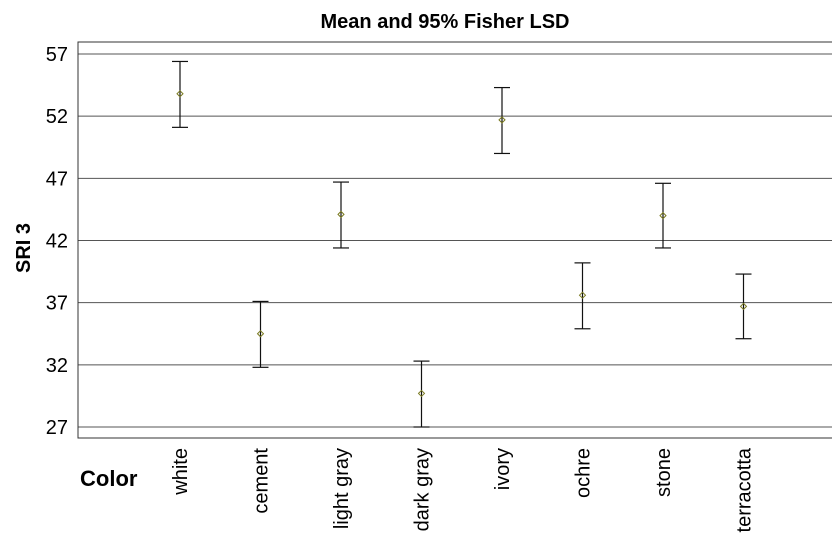  What do you see at coordinates (57, 304) in the screenshot?
I see `y-tick-label: 37` at bounding box center [57, 304].